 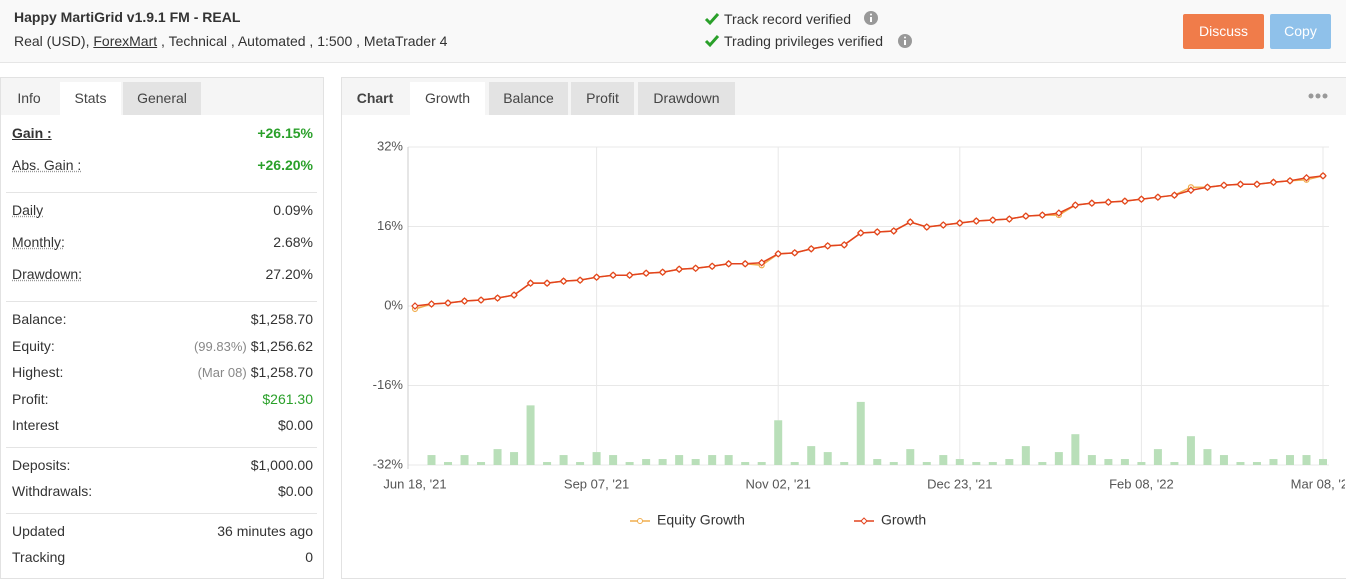 What do you see at coordinates (33, 345) in the screenshot?
I see `stat-label: Equity:` at bounding box center [33, 345].